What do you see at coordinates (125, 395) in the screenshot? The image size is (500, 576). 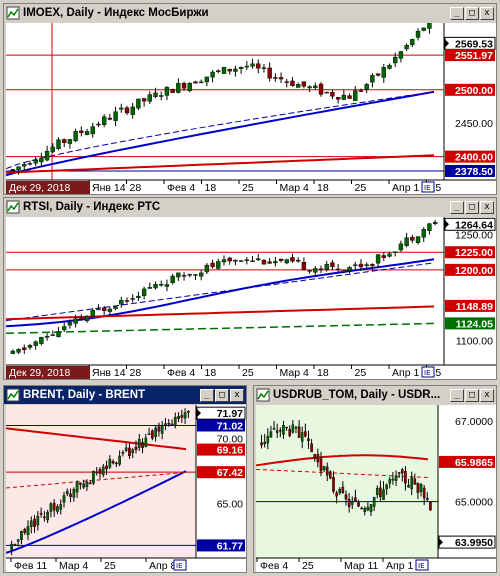 I see `brent-titlebar: BRENT, Daily - BRENT _ □ x` at bounding box center [125, 395].